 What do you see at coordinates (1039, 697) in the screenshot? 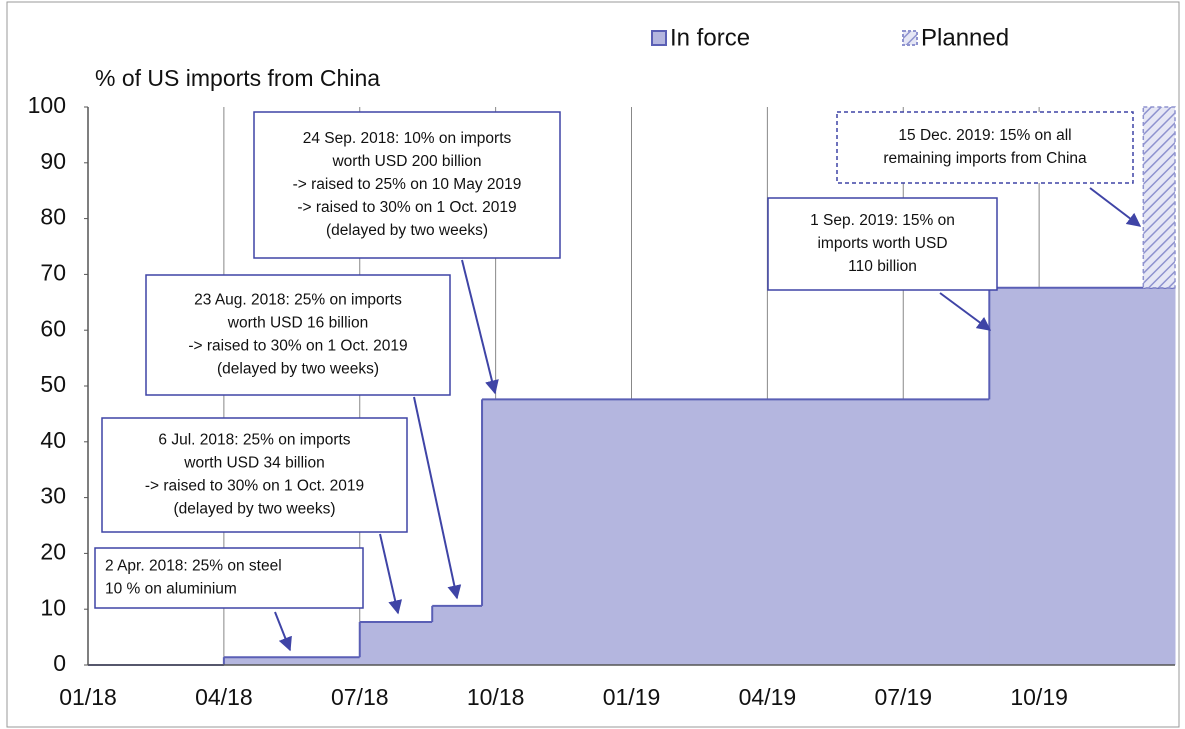
I see `x-tick-label: 10/19` at bounding box center [1039, 697].